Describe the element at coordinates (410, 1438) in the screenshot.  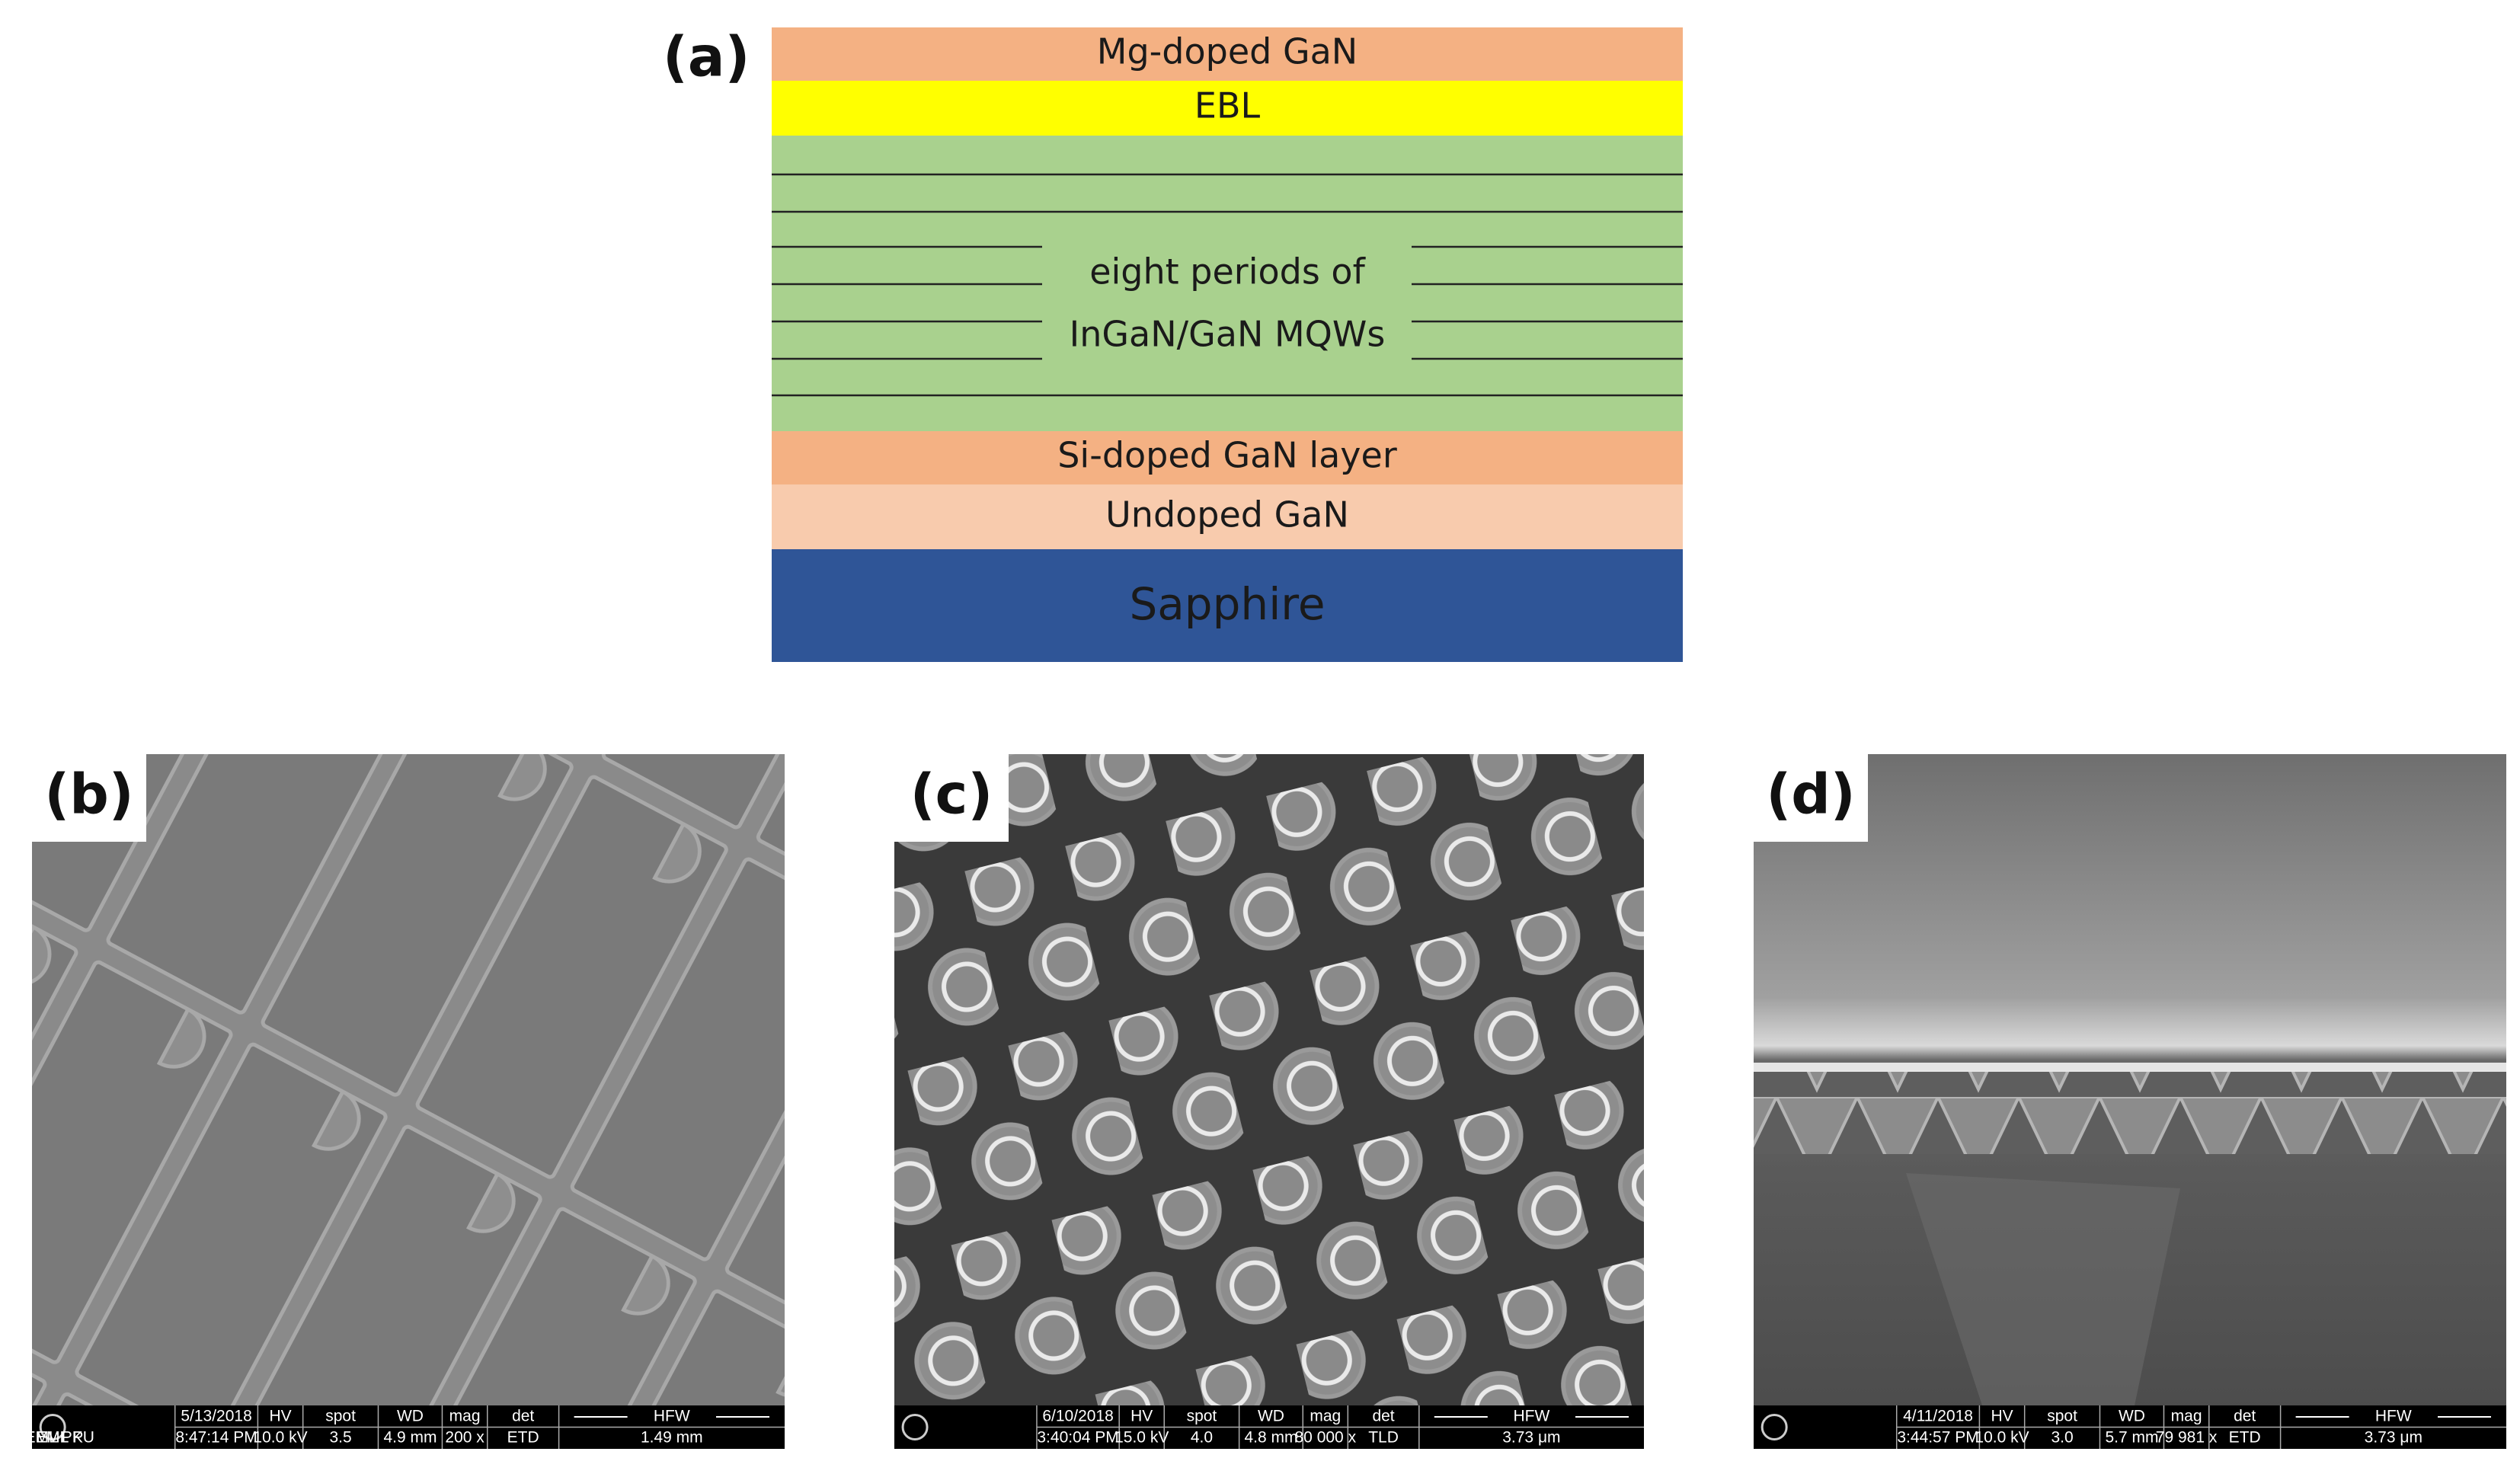
I see `info-text: 4.9 mm` at that location.